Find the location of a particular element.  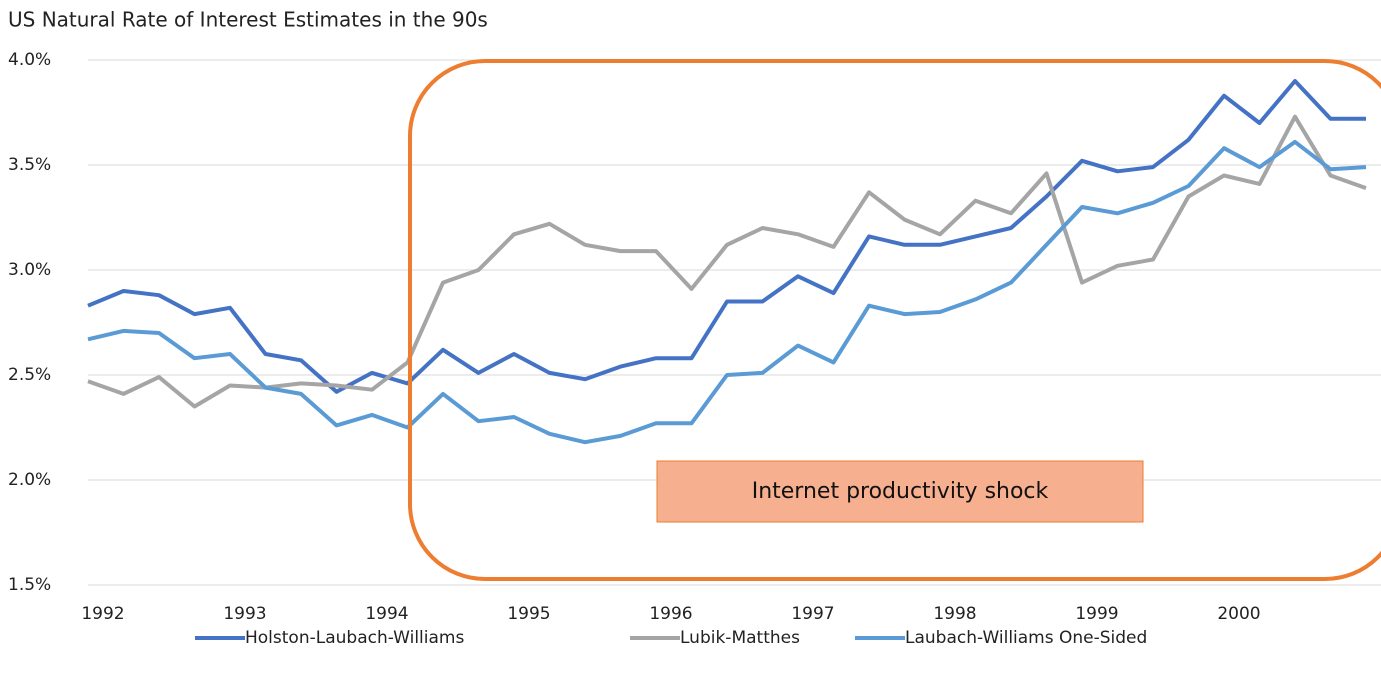

annotation-box is located at coordinates (900, 491).